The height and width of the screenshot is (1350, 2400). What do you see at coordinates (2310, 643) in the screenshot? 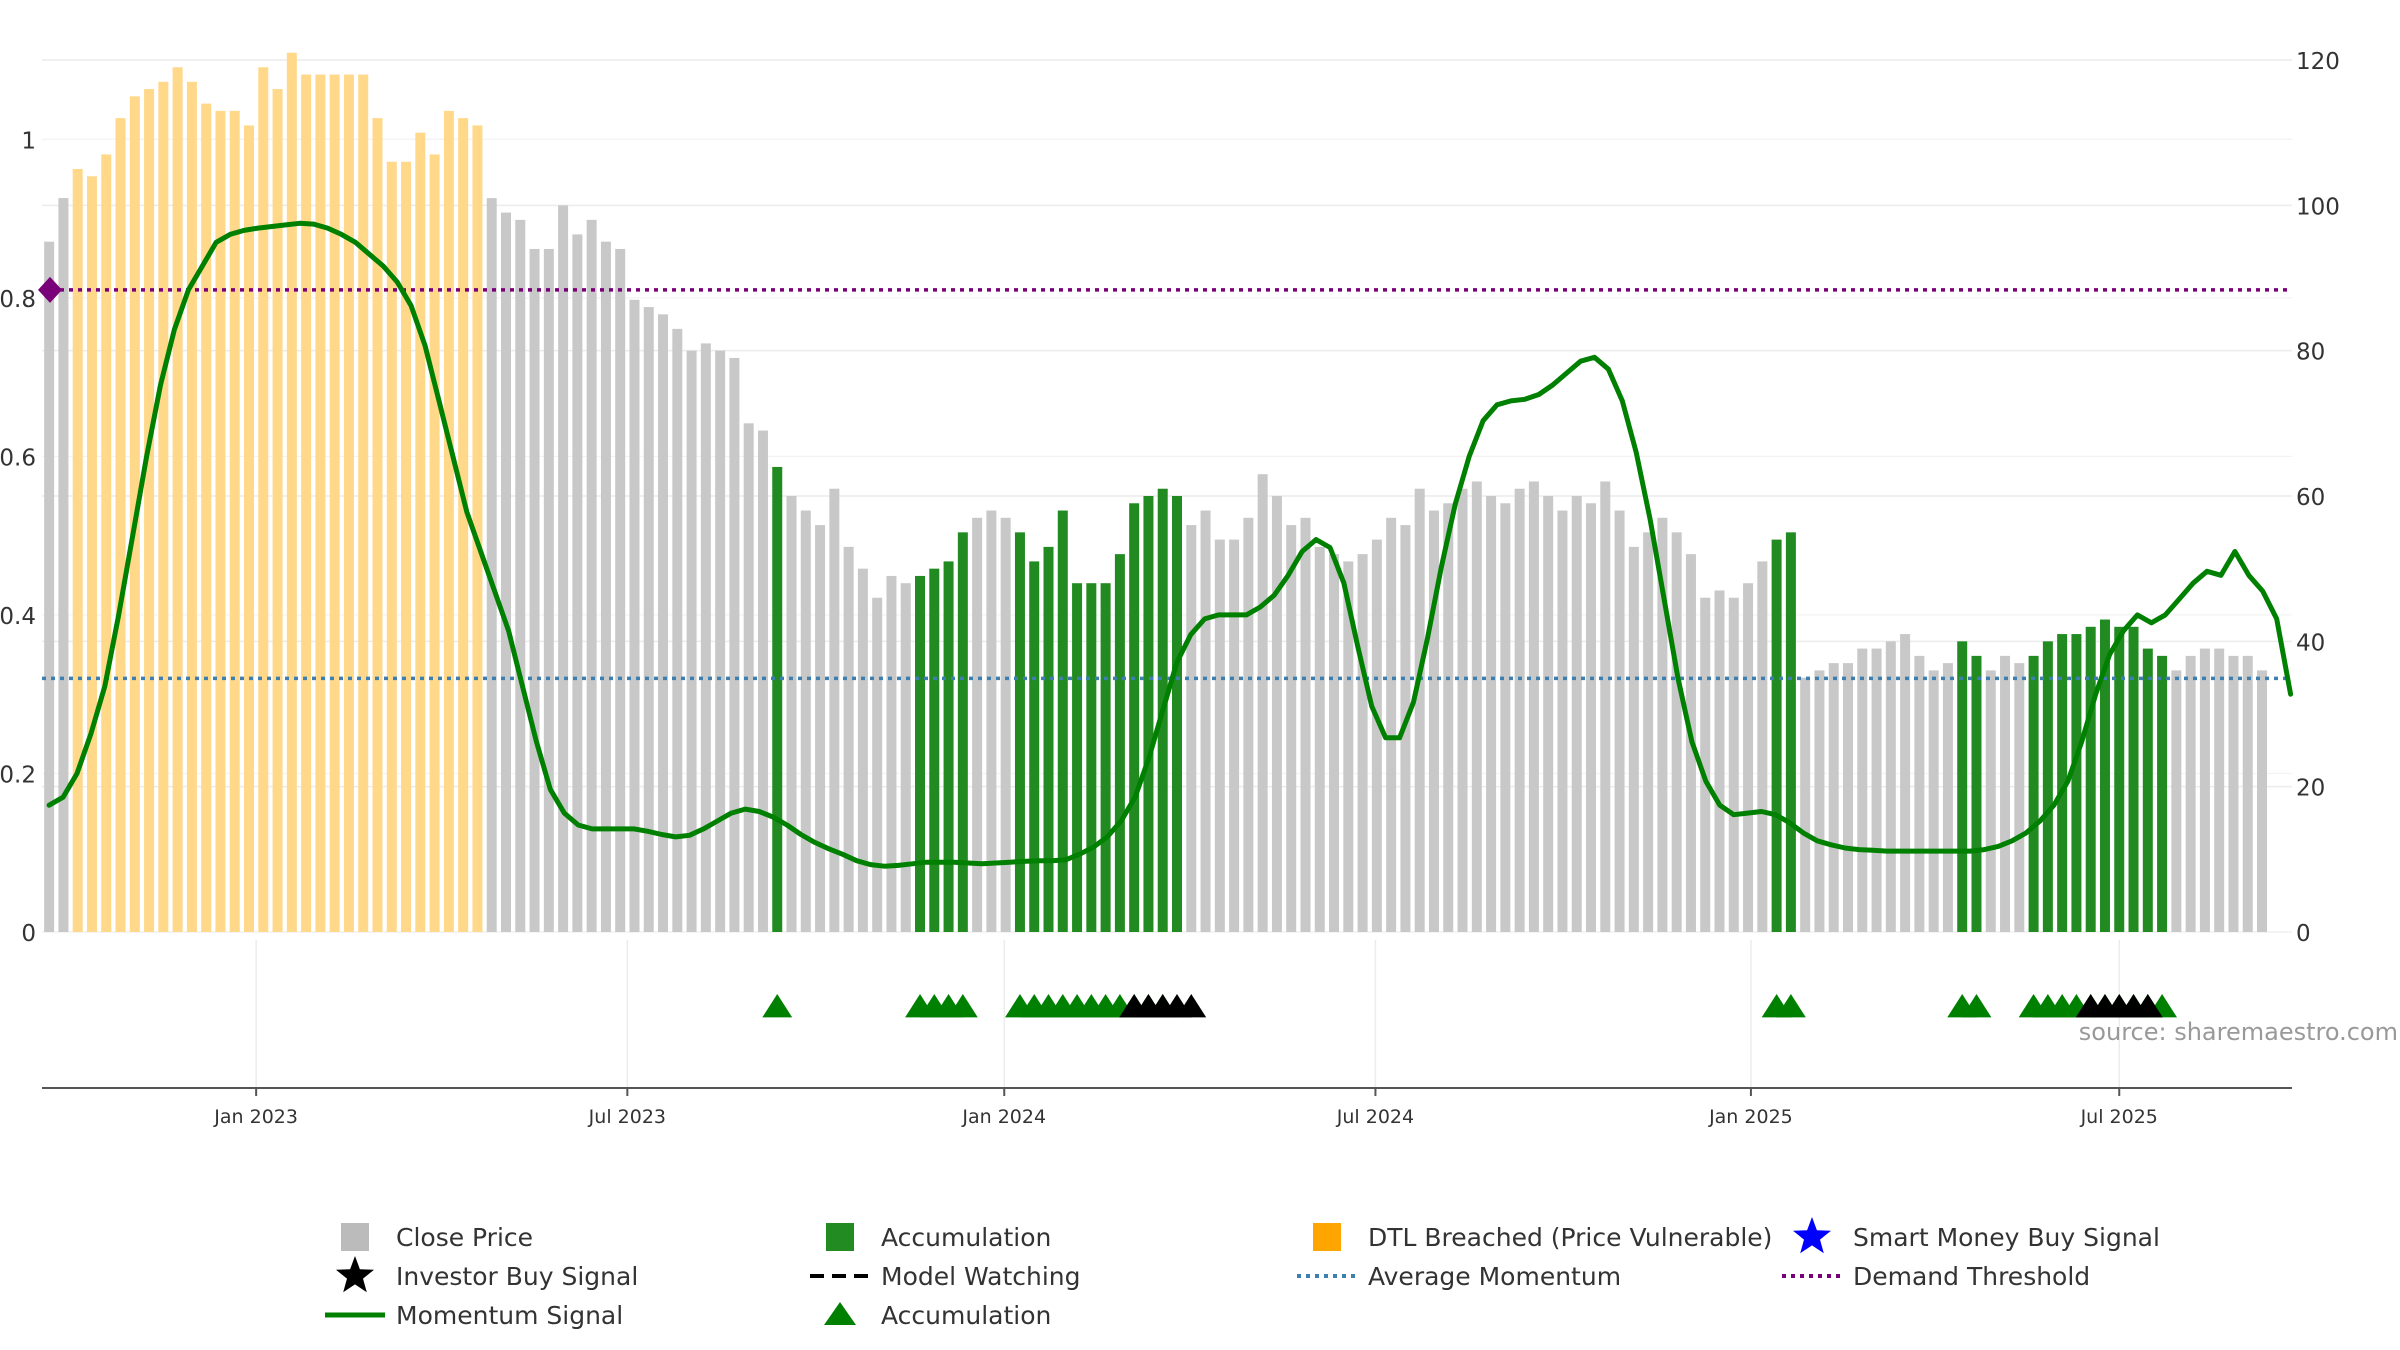
I see `y-right-tick-label: 40` at bounding box center [2310, 643].